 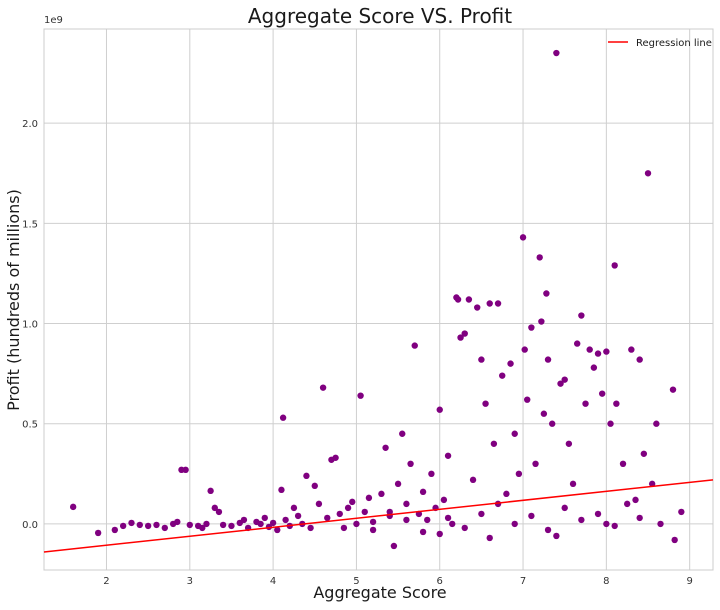 I want to click on x-tick-label: 4, so click(x=273, y=581).